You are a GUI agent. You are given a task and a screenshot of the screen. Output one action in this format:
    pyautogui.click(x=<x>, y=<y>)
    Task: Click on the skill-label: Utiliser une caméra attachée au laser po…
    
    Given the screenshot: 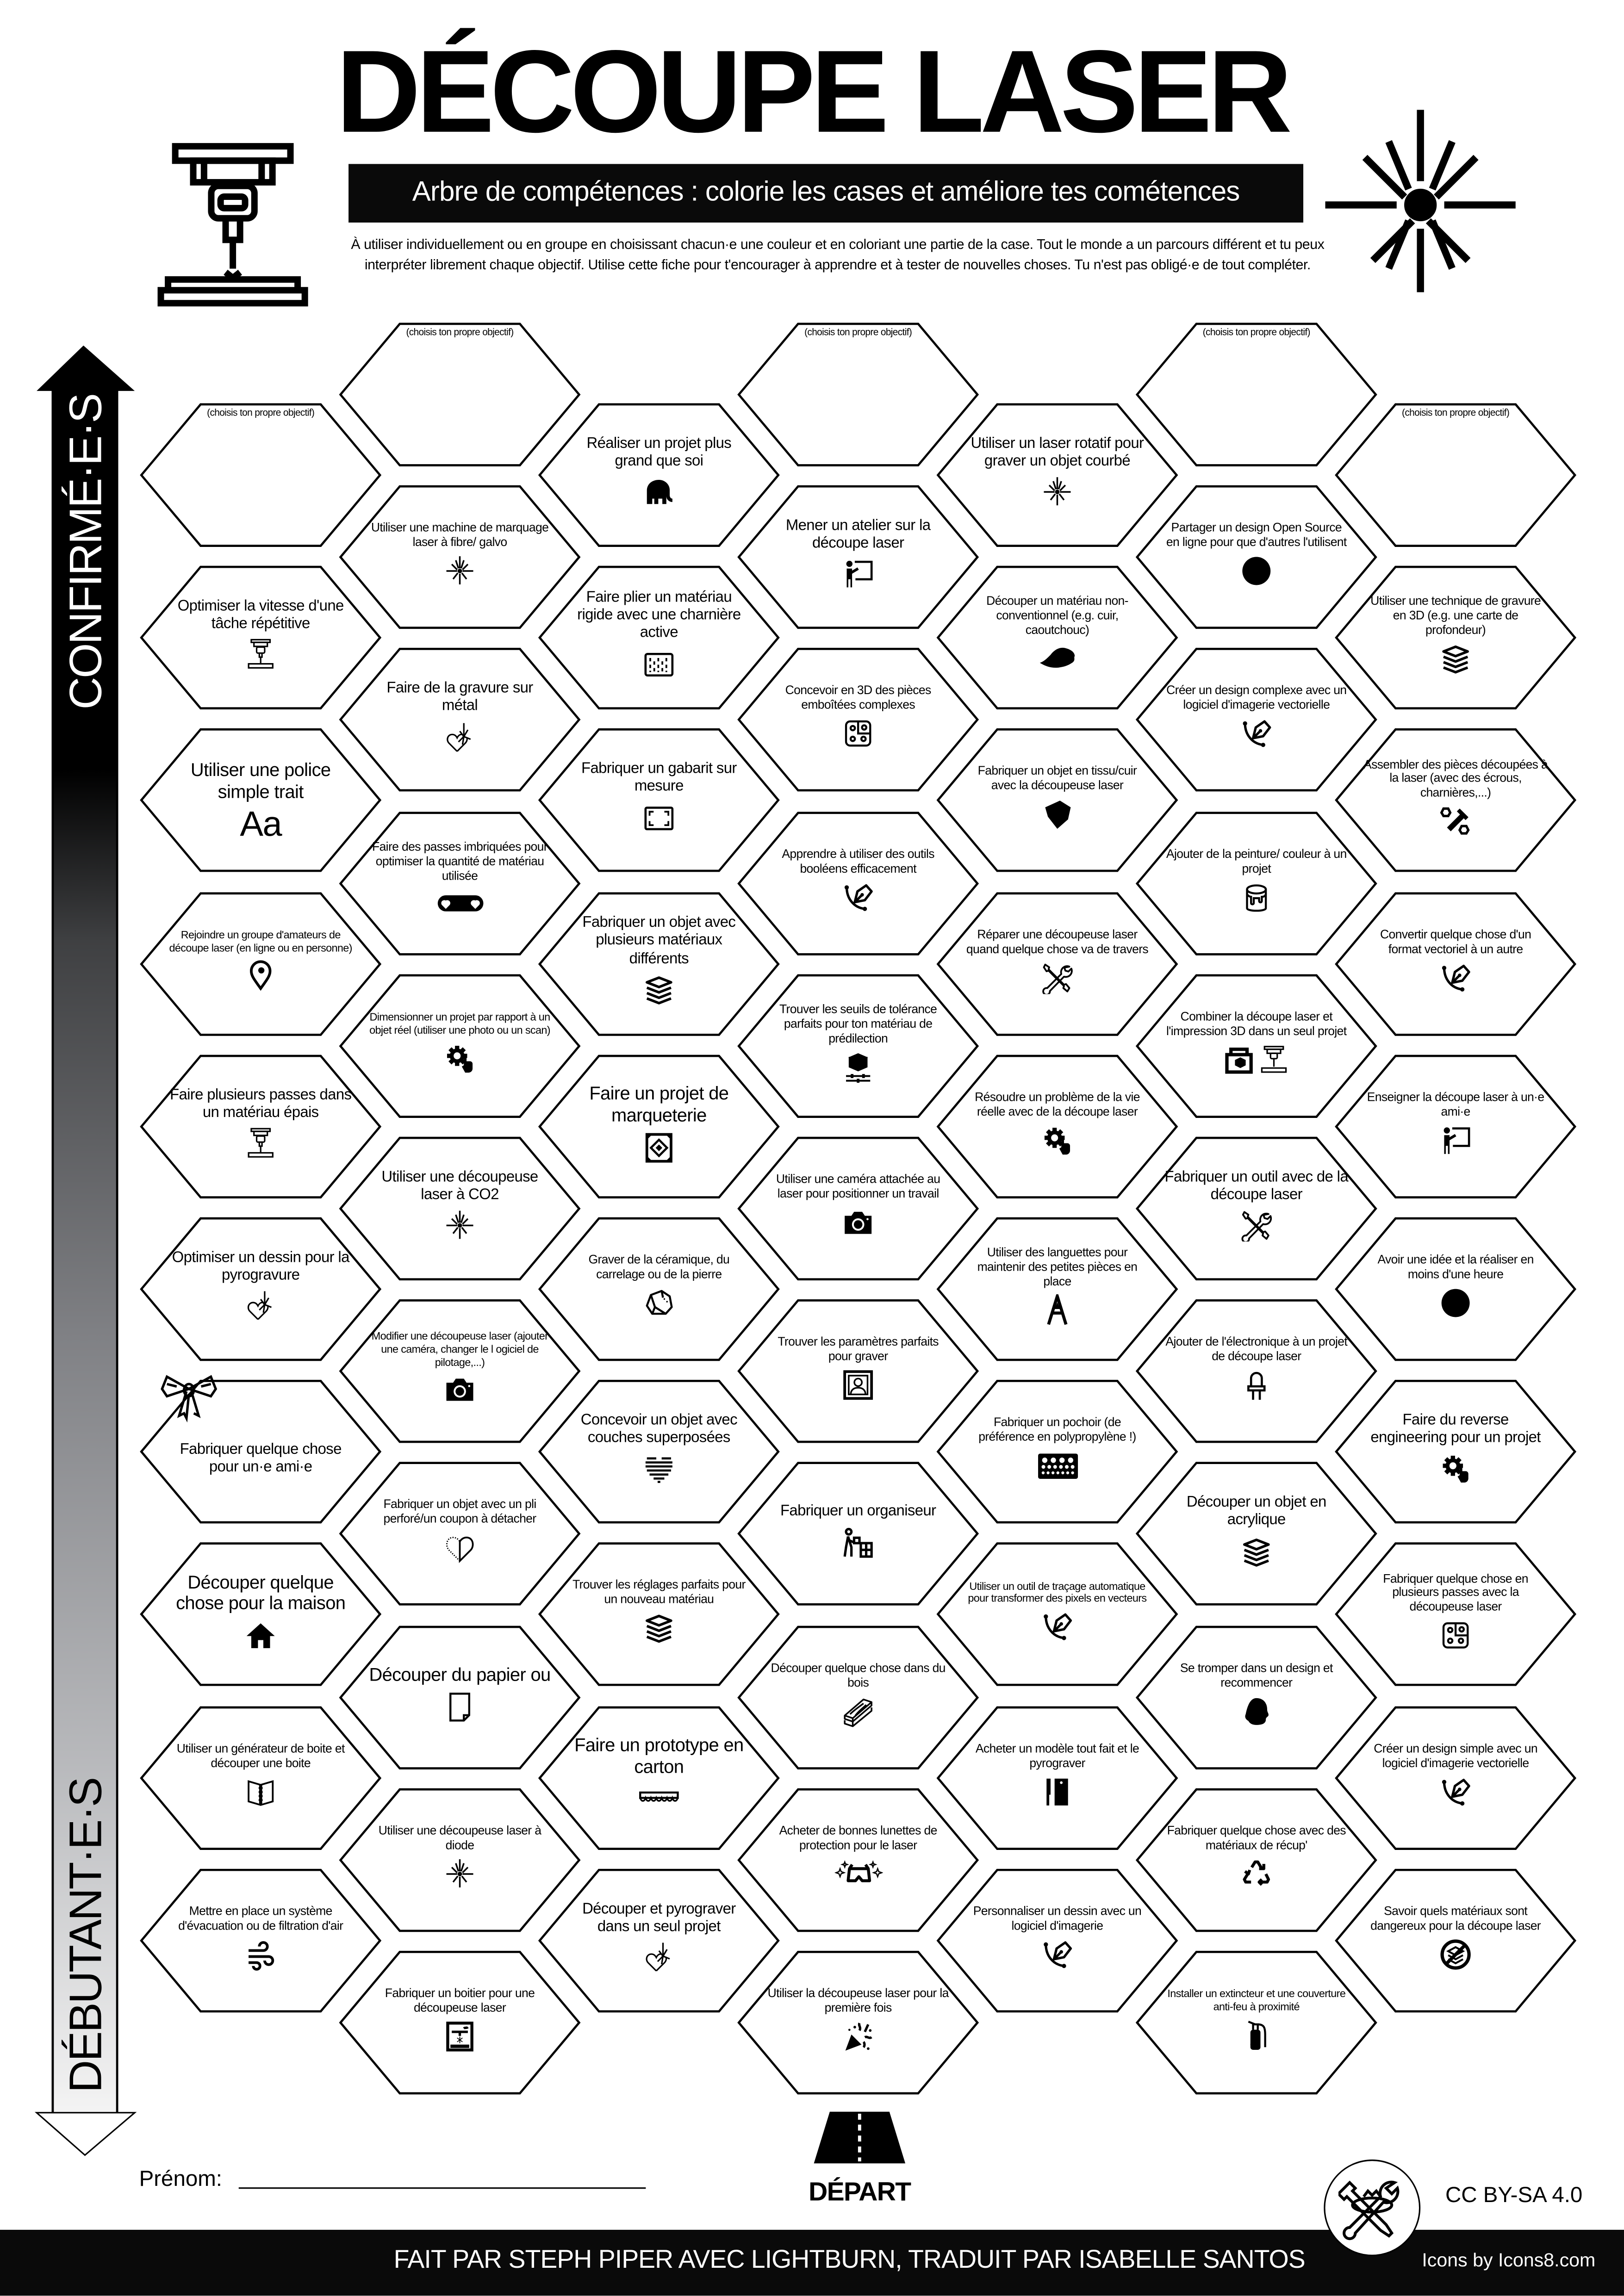 What is the action you would take?
    pyautogui.click(x=858, y=1186)
    